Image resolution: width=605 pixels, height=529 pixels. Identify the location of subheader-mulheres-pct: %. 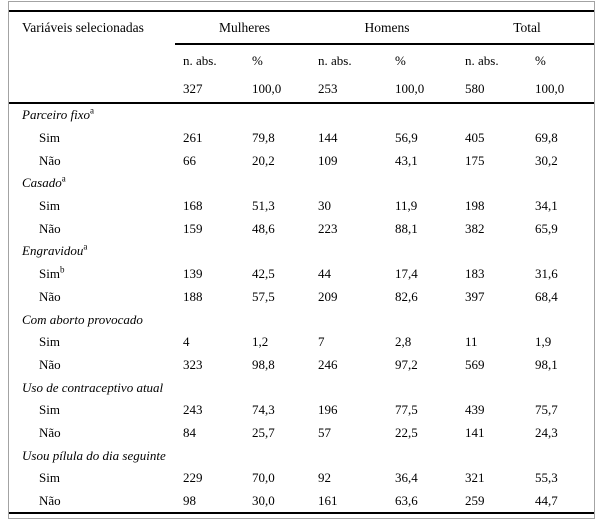
(257, 60).